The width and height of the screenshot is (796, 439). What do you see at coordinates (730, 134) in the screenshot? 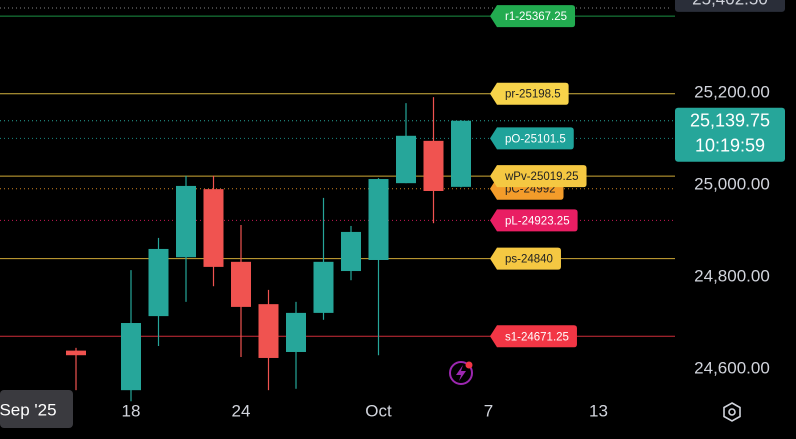
I see `current-price-box` at bounding box center [730, 134].